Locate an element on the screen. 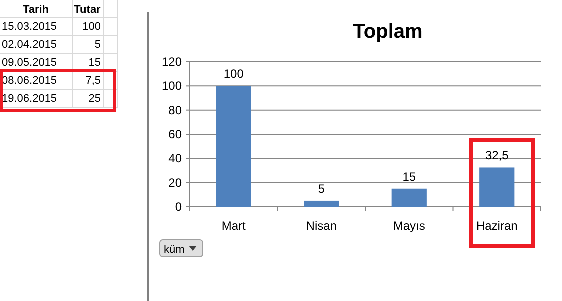  y-tick-label: 60 is located at coordinates (175, 135).